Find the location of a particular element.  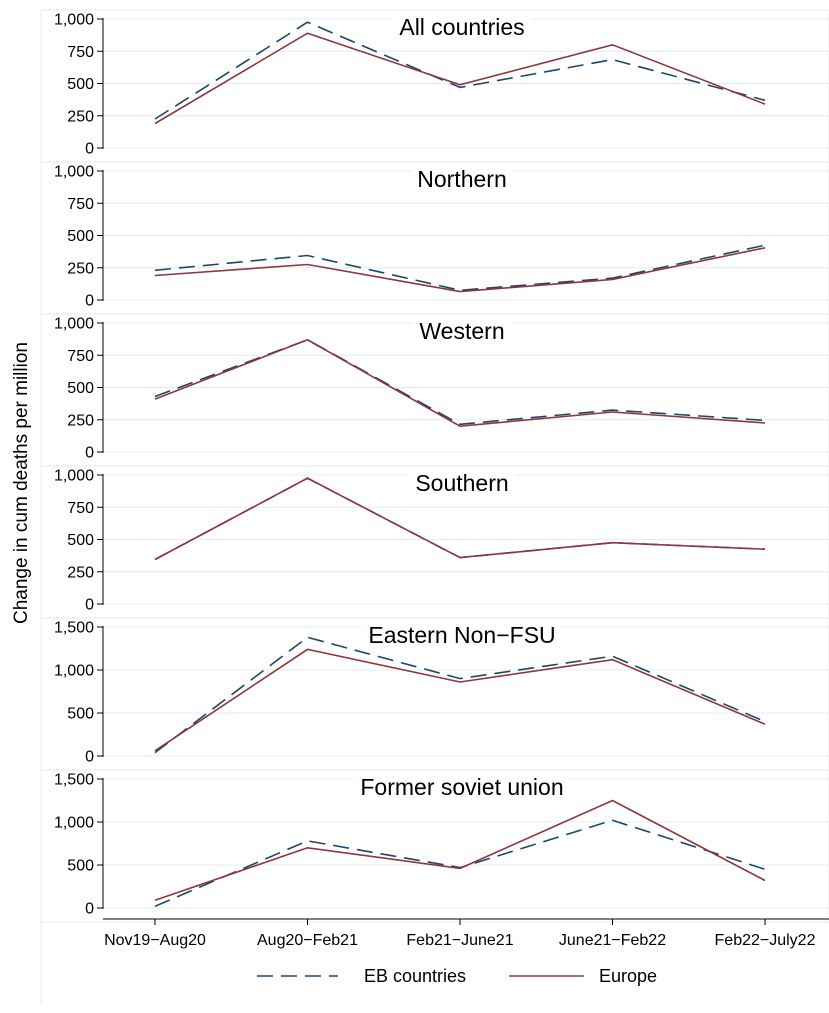

panel-title: Northern is located at coordinates (461, 179).